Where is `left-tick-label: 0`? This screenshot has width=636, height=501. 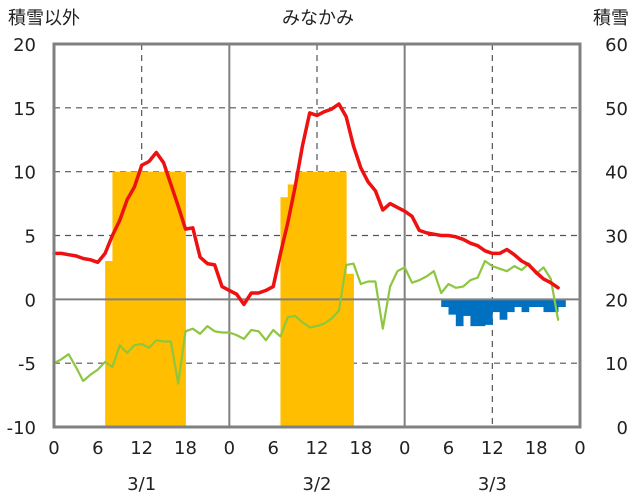
left-tick-label: 0 is located at coordinates (30, 300).